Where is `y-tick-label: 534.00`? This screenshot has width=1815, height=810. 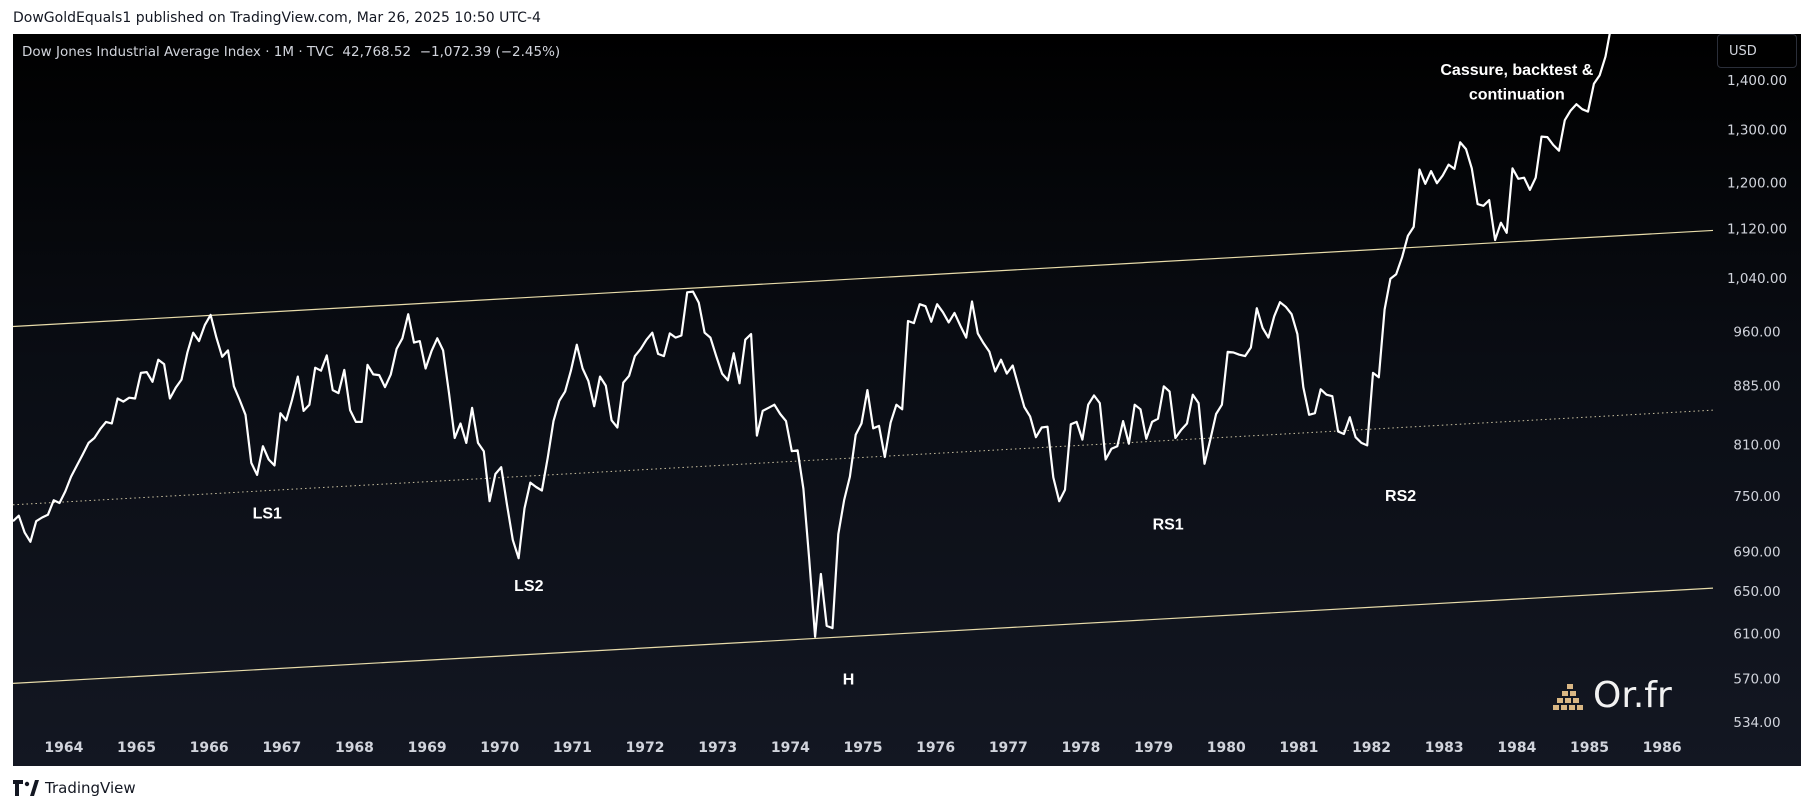 y-tick-label: 534.00 is located at coordinates (1756, 723).